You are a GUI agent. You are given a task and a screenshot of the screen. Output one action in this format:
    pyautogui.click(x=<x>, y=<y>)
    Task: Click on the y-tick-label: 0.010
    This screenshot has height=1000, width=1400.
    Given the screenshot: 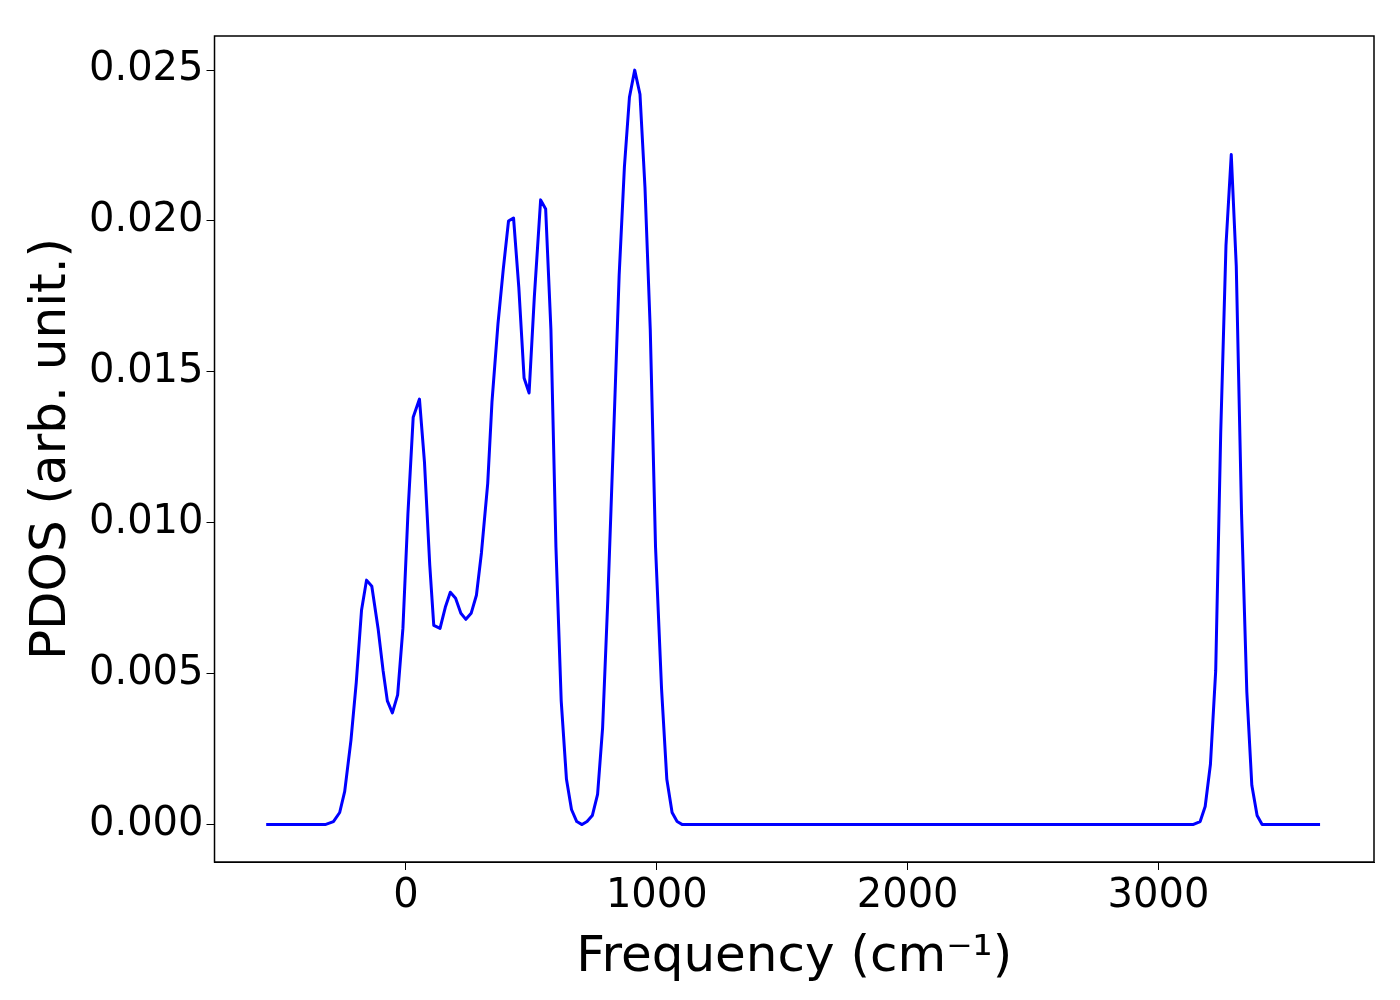 What is the action you would take?
    pyautogui.click(x=146, y=519)
    